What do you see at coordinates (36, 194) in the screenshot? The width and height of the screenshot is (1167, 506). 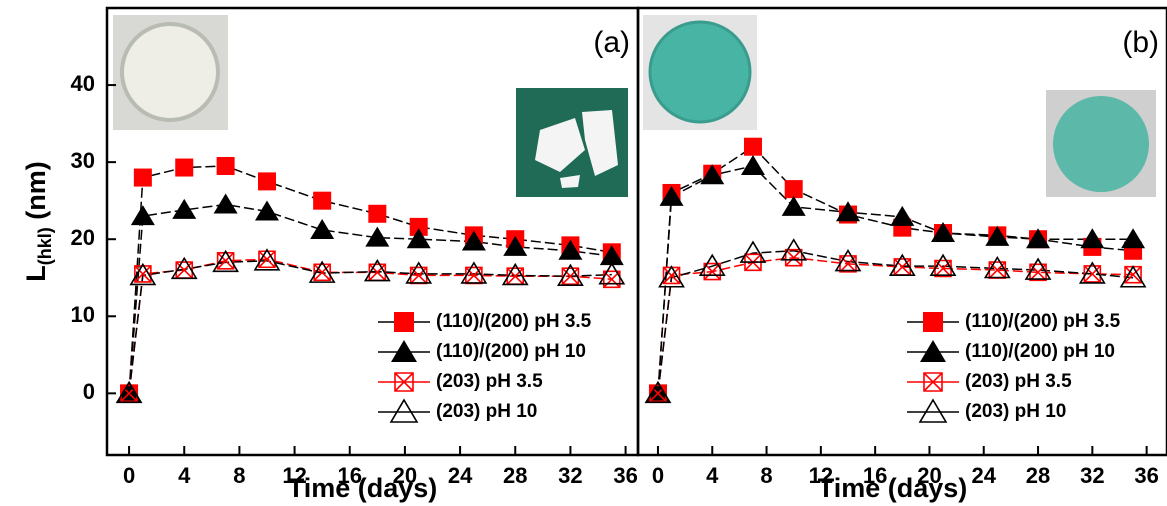 I see `y-axis-title-unit: (nm)` at bounding box center [36, 194].